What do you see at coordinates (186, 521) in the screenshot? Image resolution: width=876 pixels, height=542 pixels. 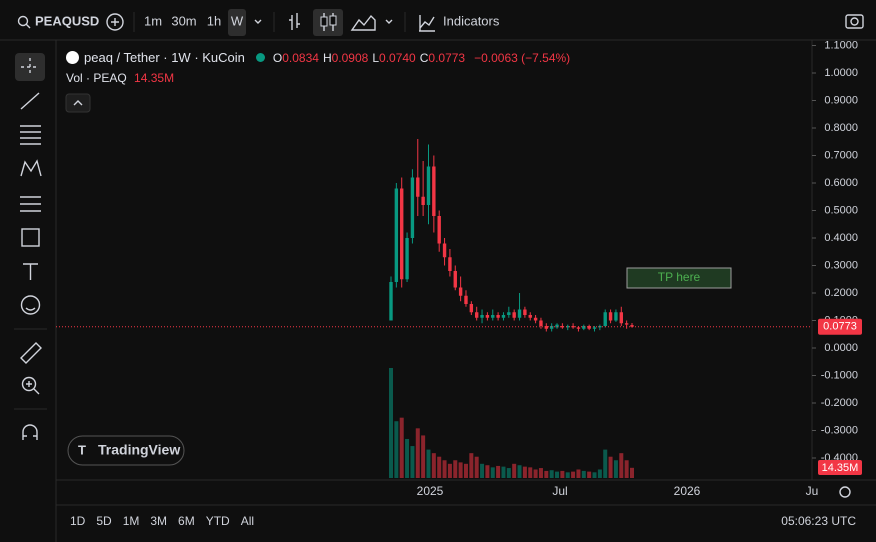 I see `range-button: 6M` at bounding box center [186, 521].